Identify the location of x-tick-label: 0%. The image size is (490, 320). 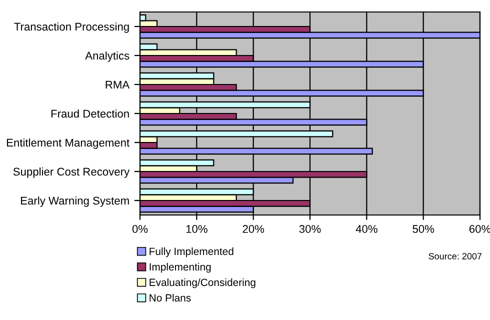
(140, 229).